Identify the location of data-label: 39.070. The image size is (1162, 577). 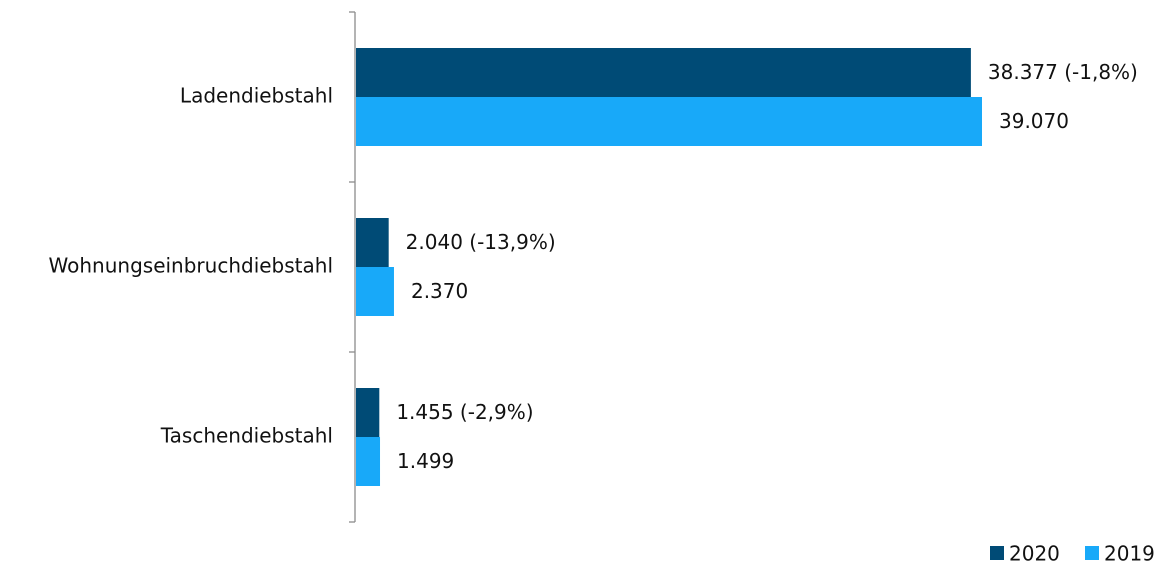
(1034, 121).